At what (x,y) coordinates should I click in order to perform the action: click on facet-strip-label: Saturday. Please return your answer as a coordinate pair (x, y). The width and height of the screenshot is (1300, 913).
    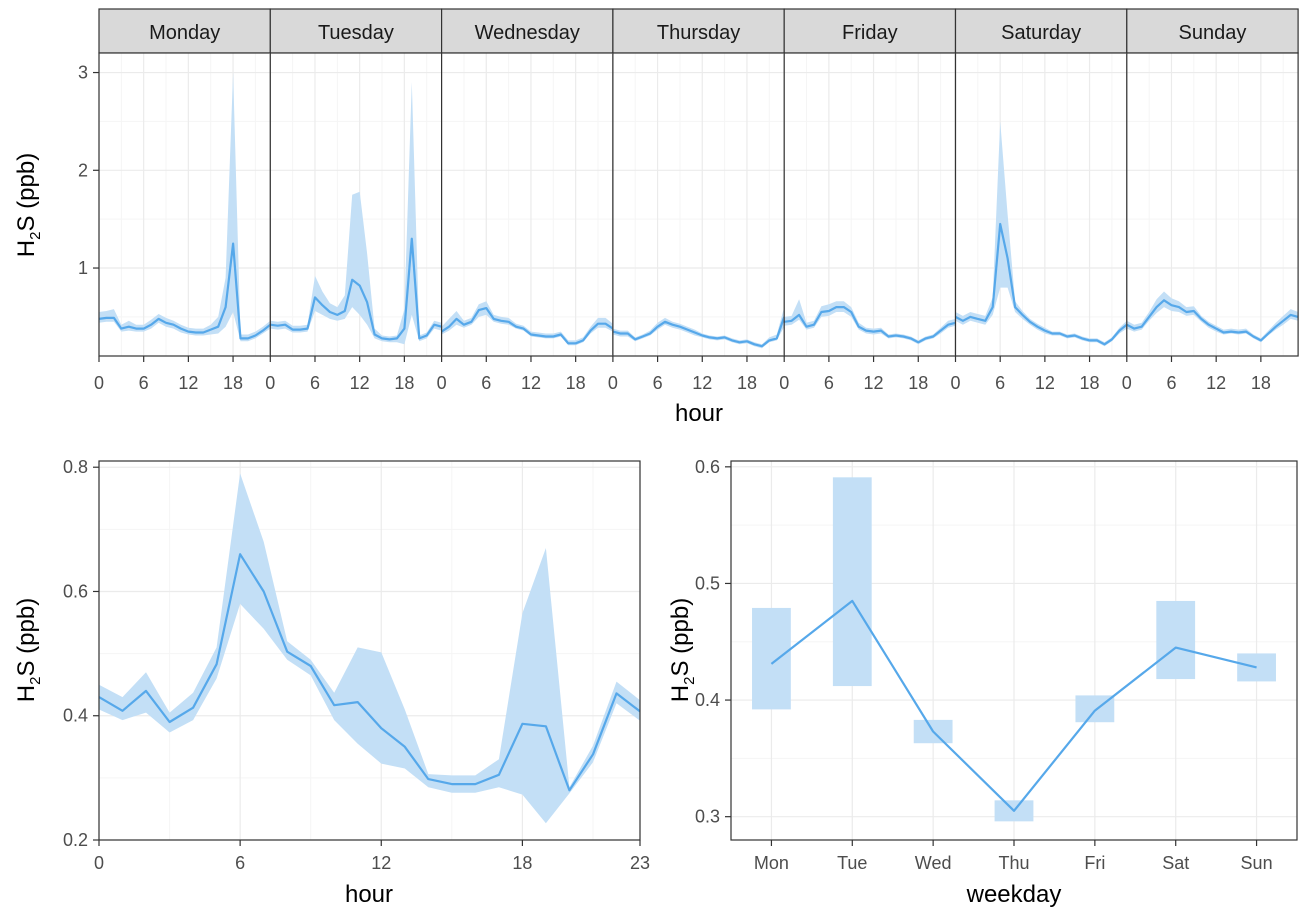
    Looking at the image, I should click on (1041, 33).